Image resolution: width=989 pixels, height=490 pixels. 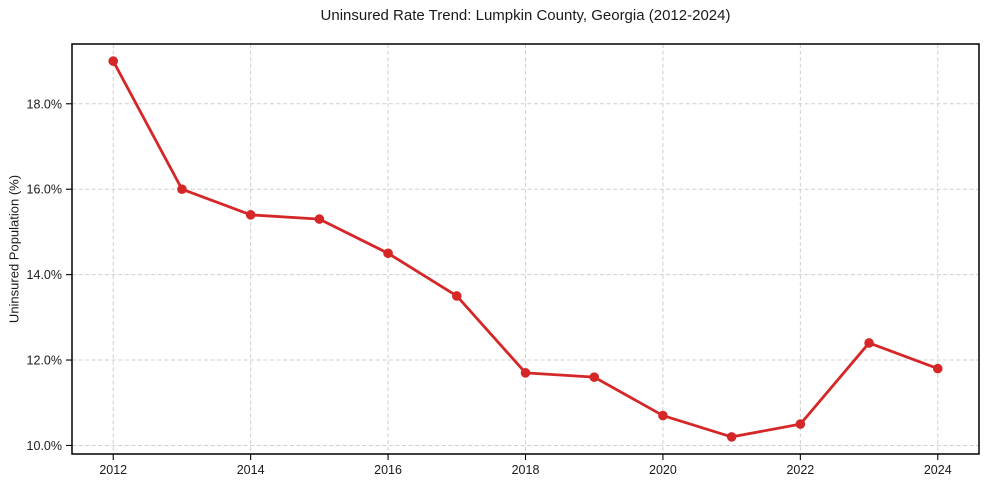 I want to click on x-tick-label: 2012, so click(x=113, y=470).